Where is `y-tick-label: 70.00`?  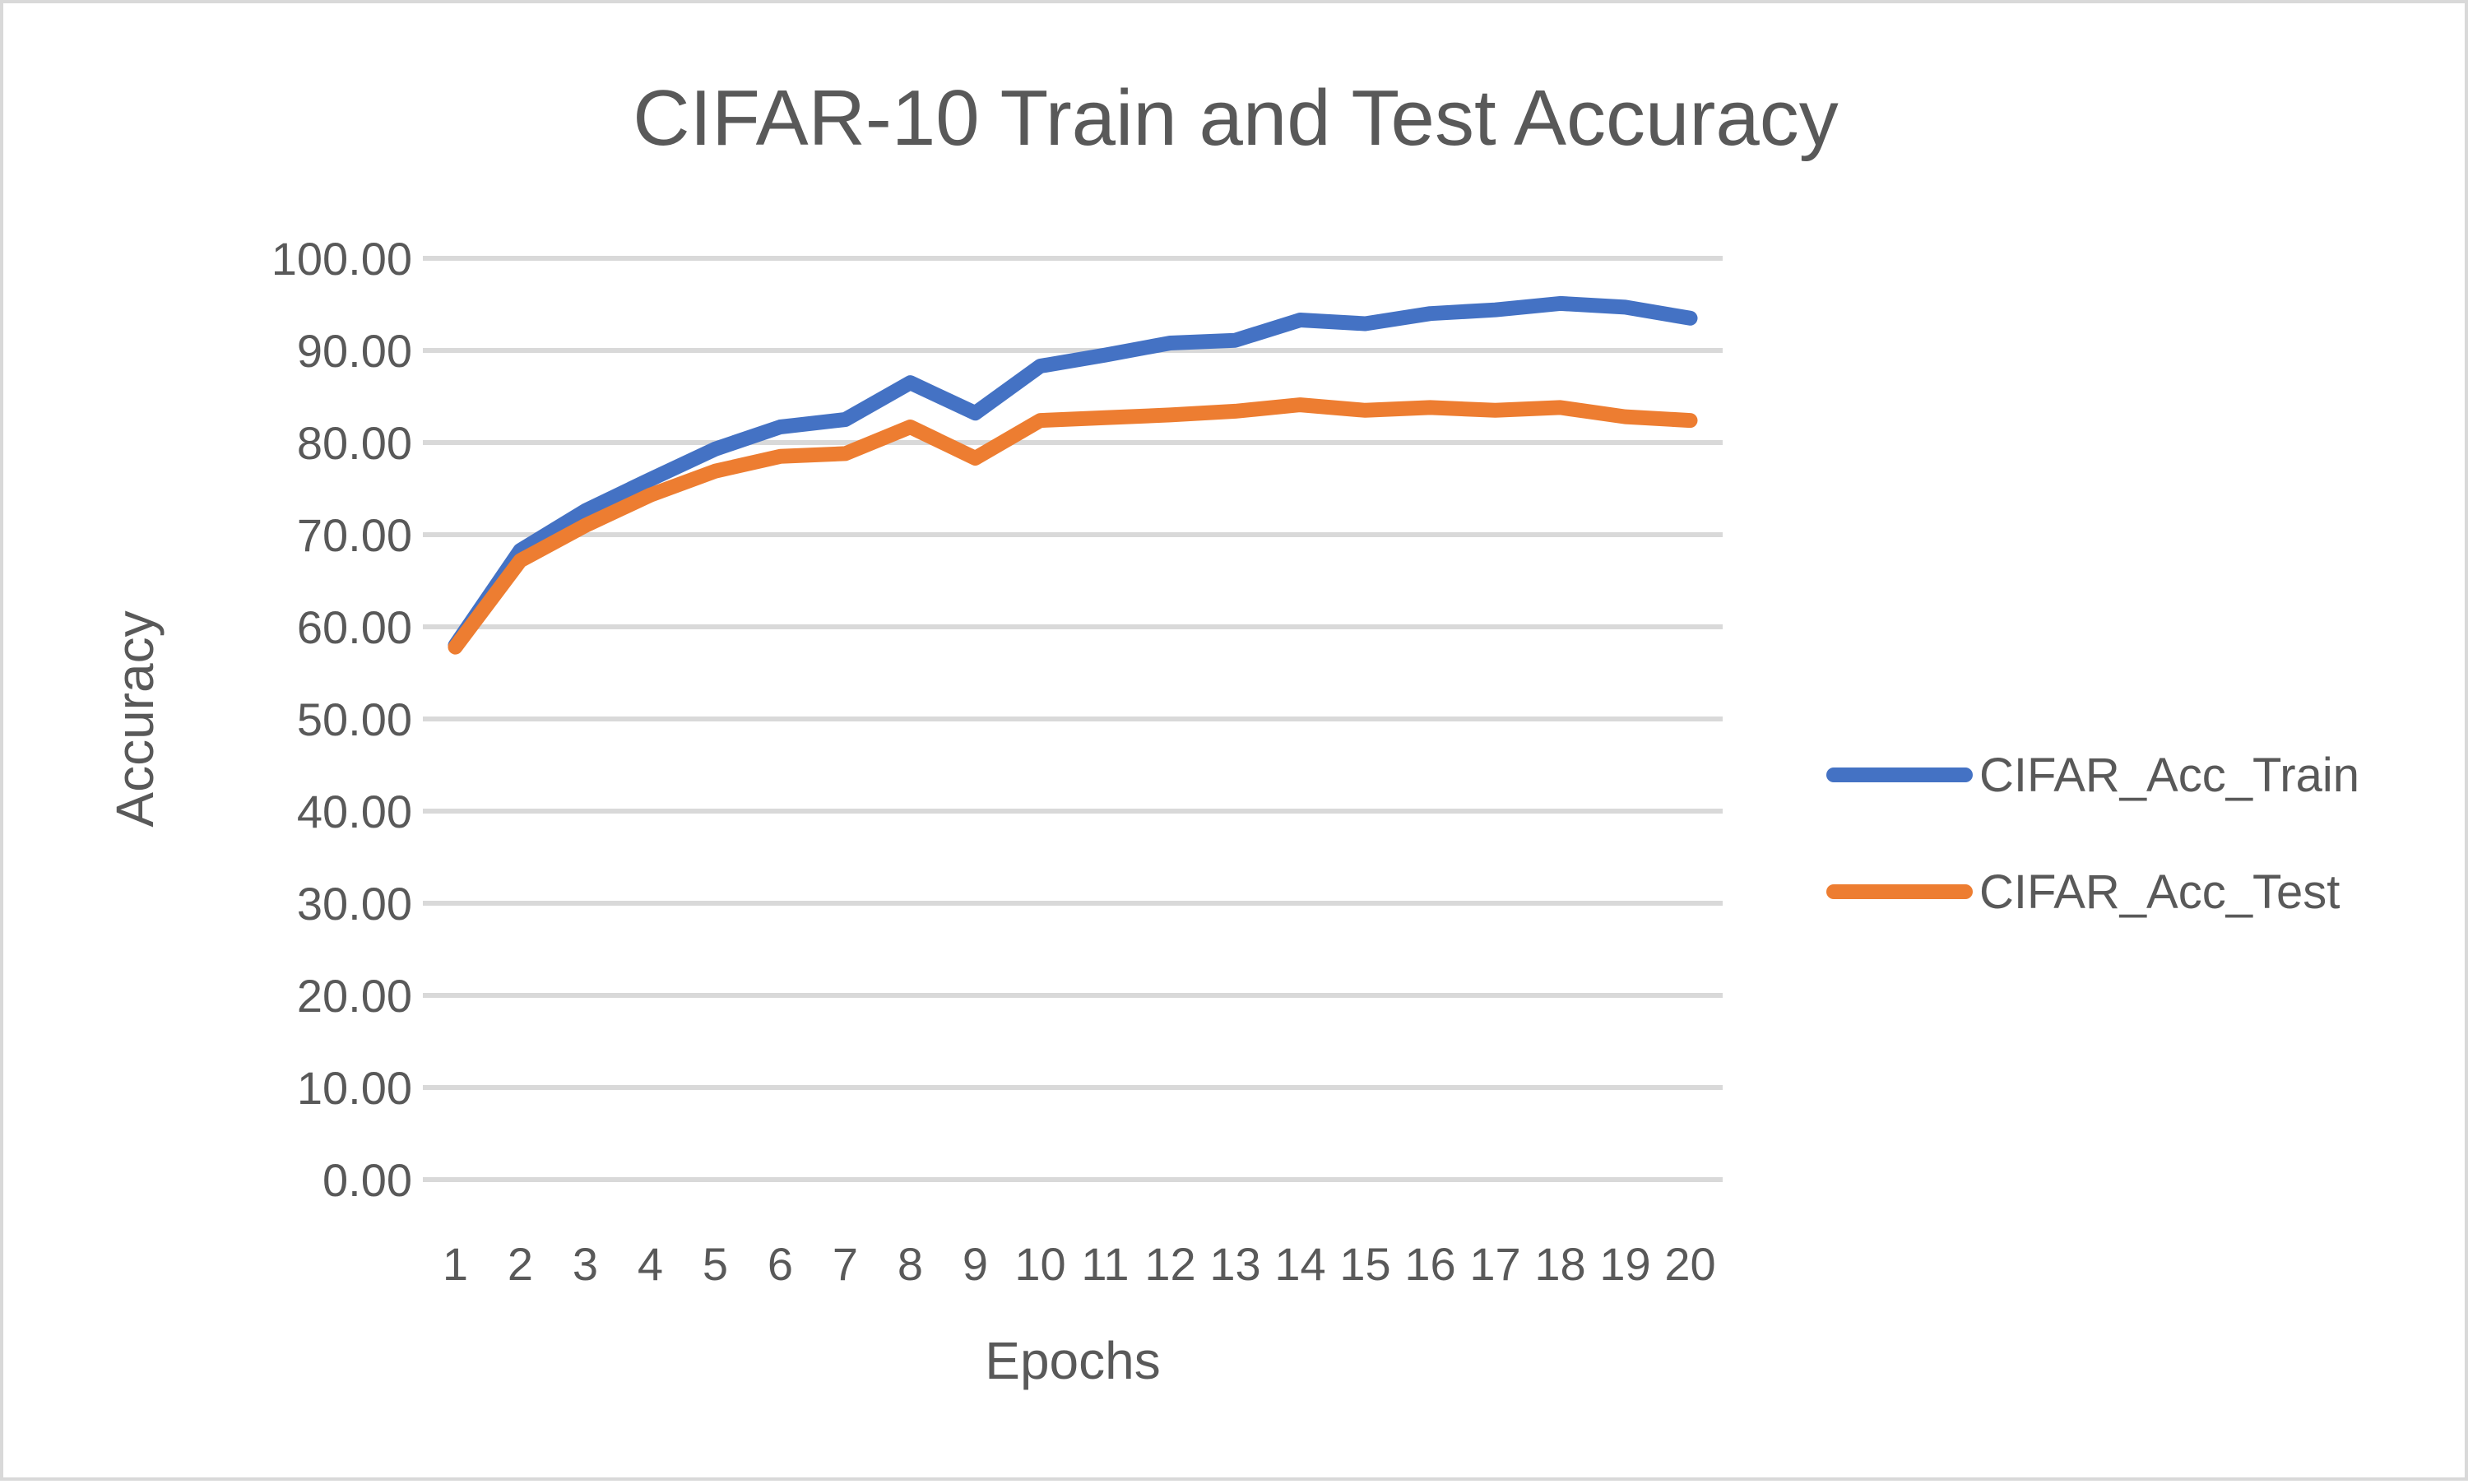 y-tick-label: 70.00 is located at coordinates (354, 535).